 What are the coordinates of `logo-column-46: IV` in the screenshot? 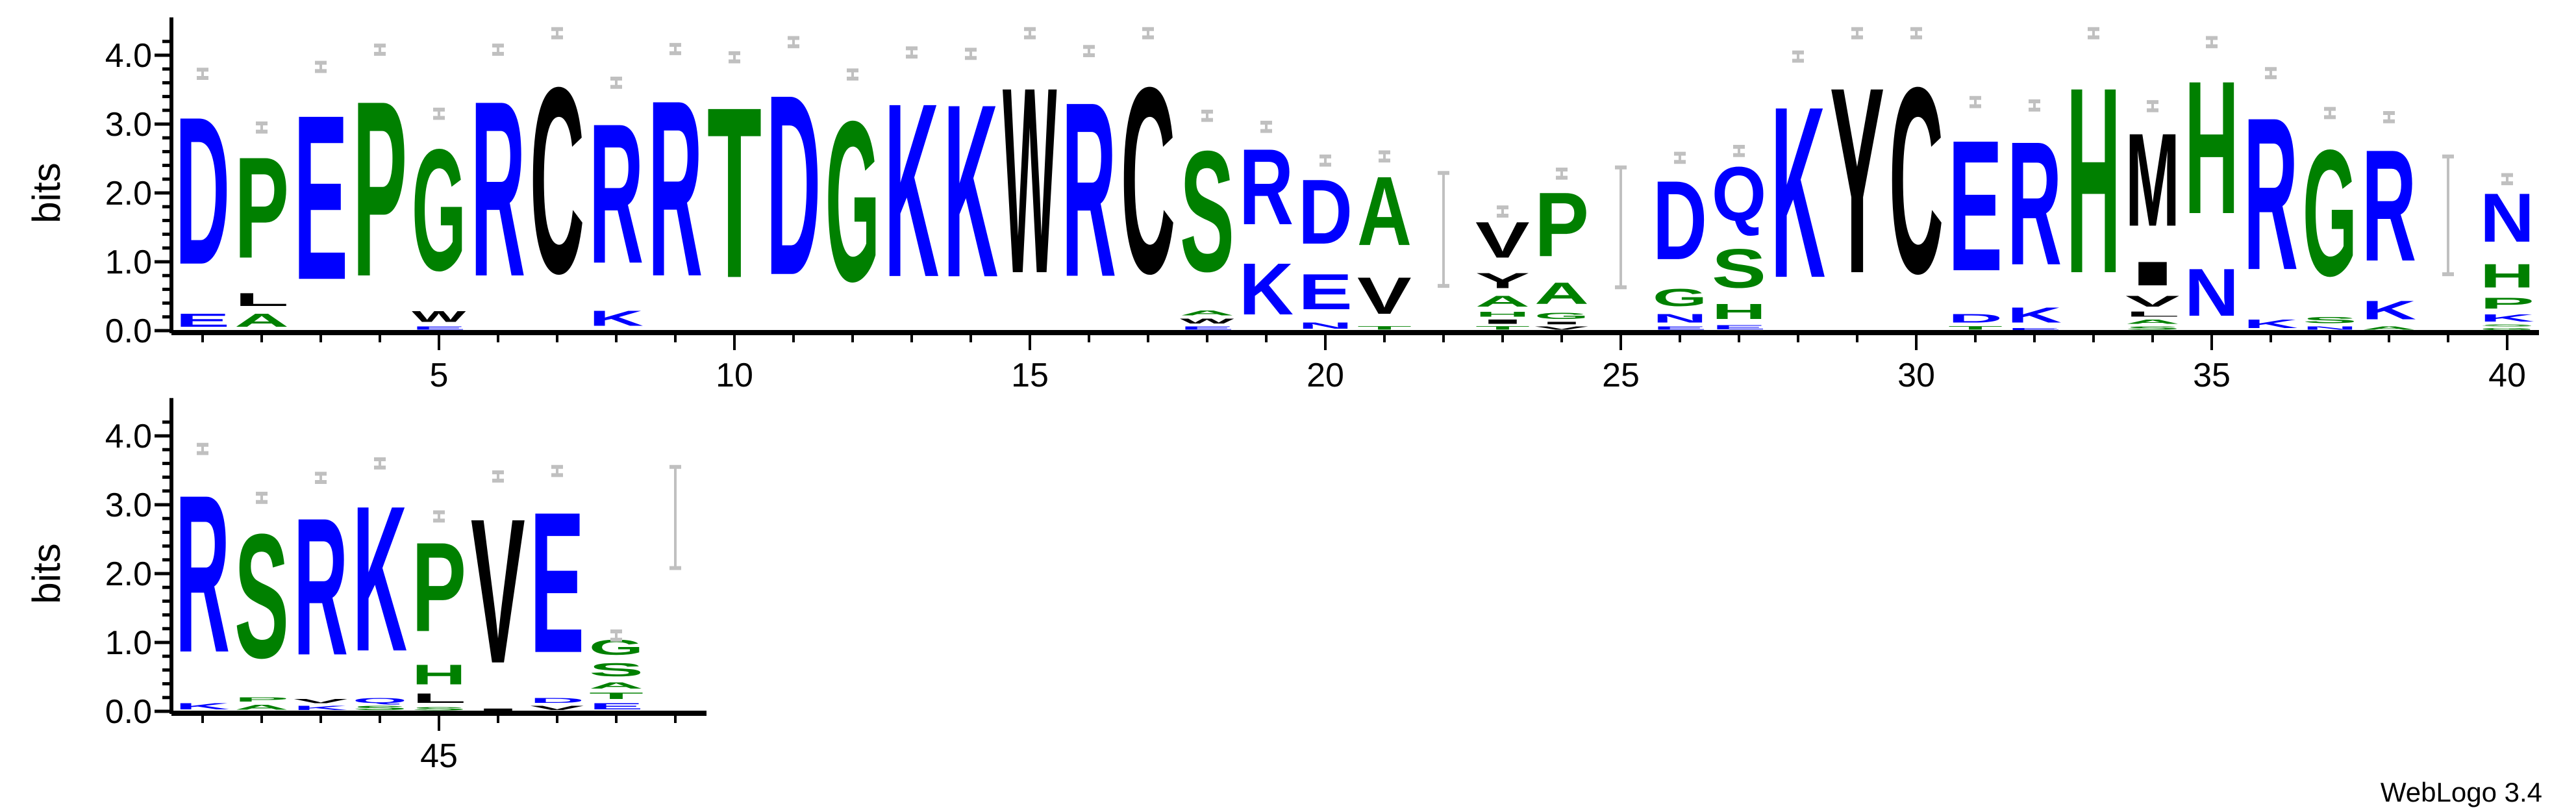 It's located at (498, 590).